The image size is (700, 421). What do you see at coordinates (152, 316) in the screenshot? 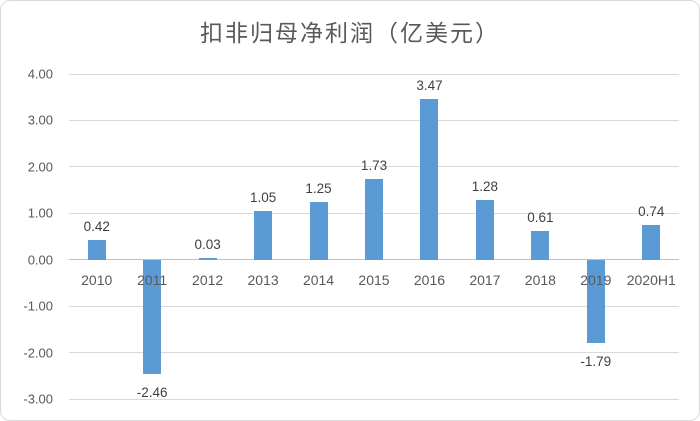
I see `bar-2011` at bounding box center [152, 316].